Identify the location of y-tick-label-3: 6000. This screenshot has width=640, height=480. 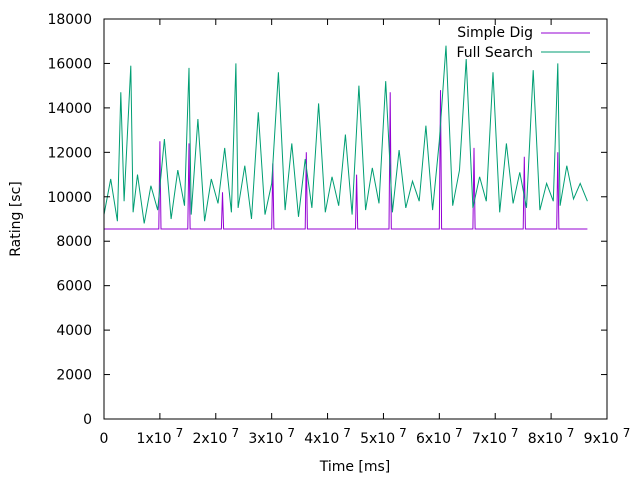
(74, 287).